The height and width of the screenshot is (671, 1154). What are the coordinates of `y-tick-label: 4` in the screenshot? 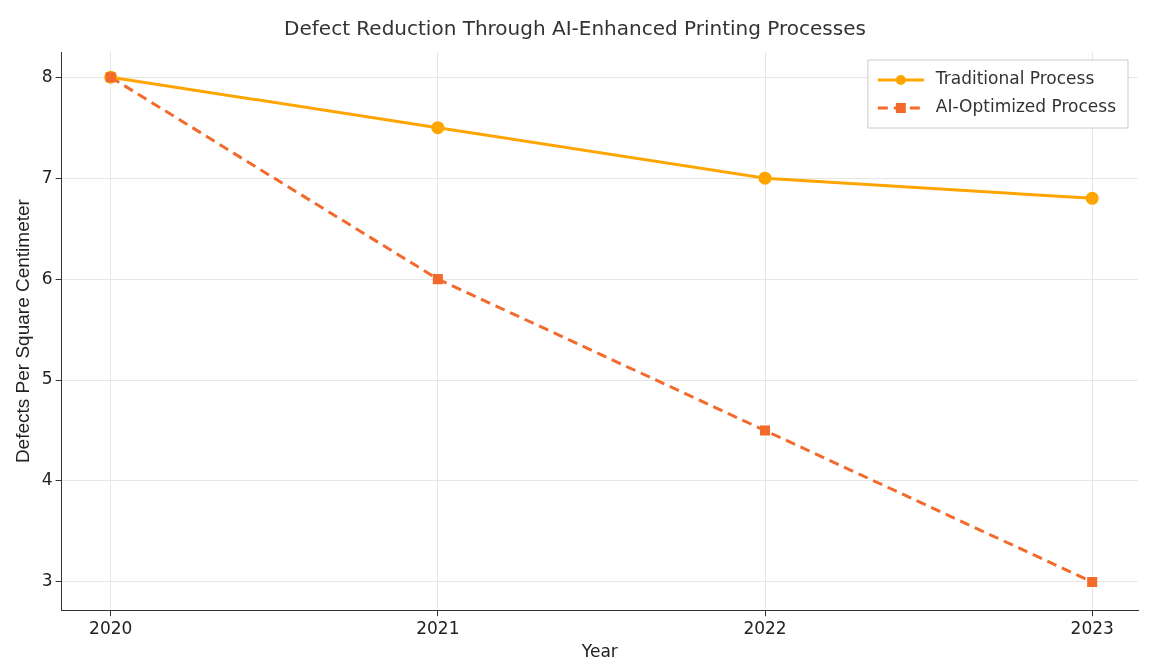 It's located at (47, 479).